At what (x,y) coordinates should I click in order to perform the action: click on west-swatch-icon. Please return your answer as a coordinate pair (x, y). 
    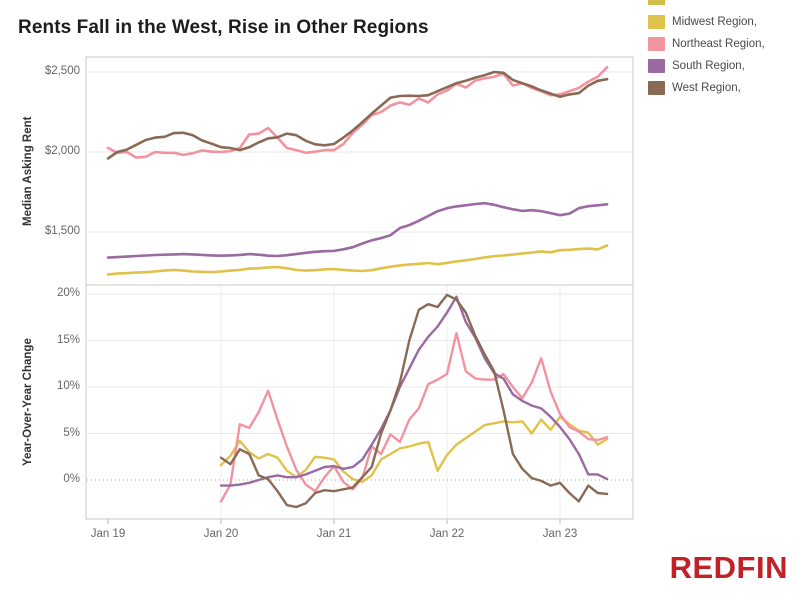
    Looking at the image, I should click on (656, 88).